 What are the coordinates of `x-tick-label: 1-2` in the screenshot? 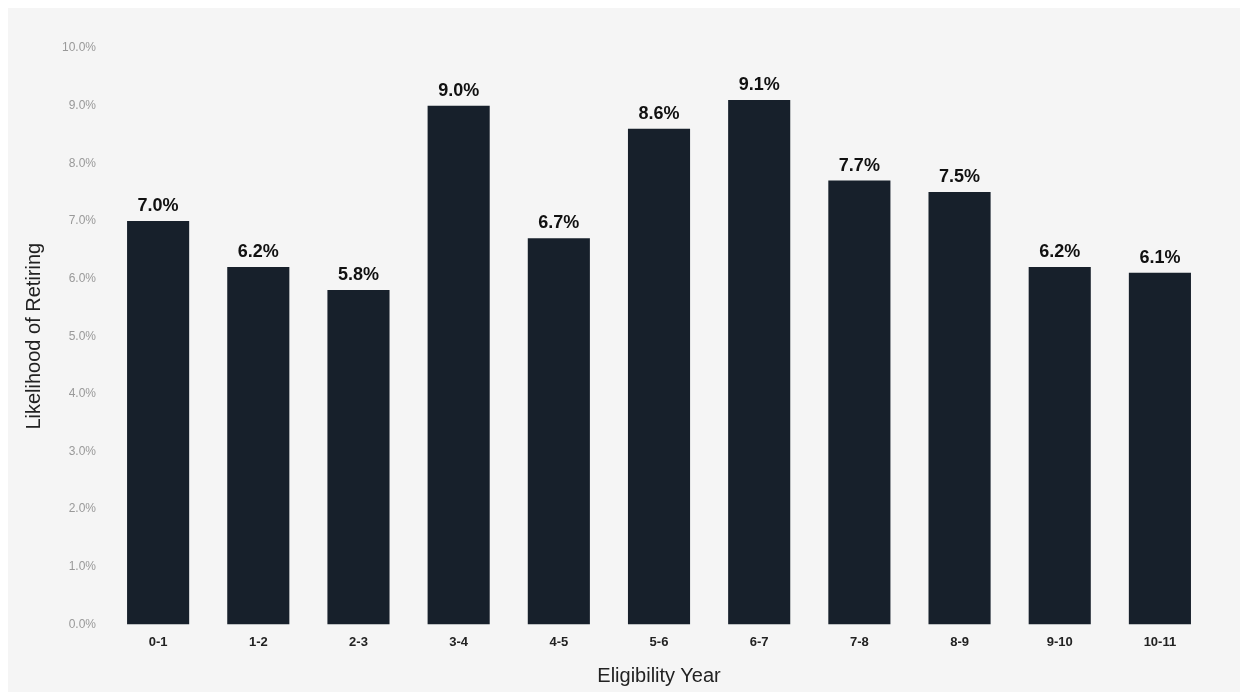 It's located at (258, 641).